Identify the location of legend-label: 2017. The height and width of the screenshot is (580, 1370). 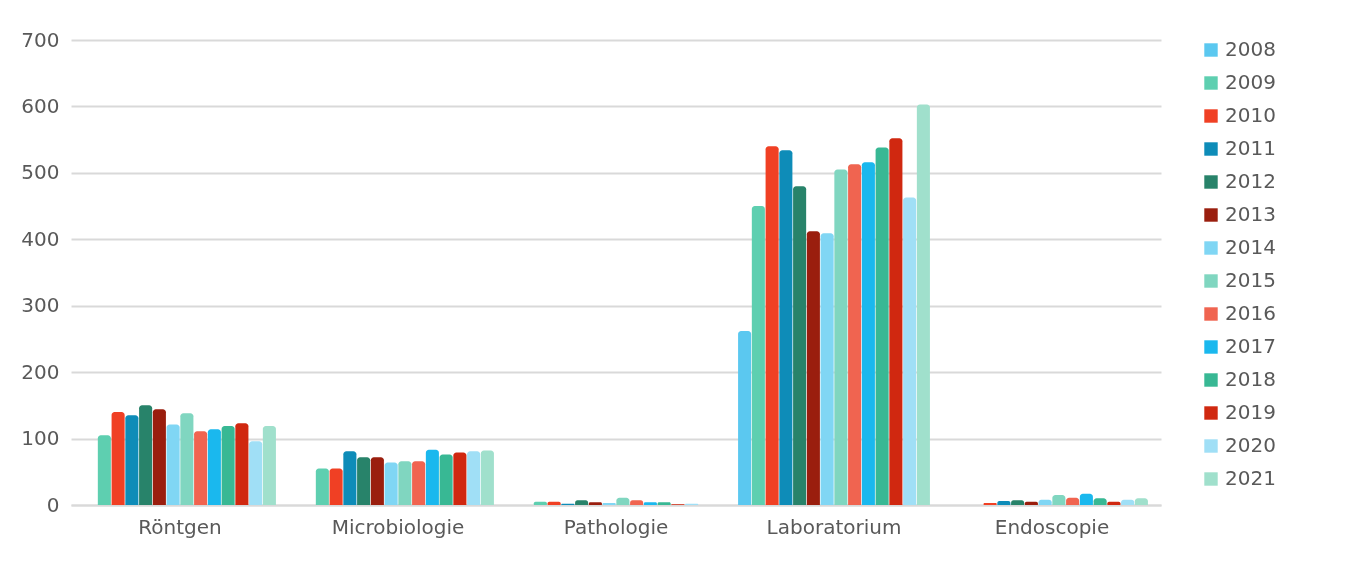
(1250, 346).